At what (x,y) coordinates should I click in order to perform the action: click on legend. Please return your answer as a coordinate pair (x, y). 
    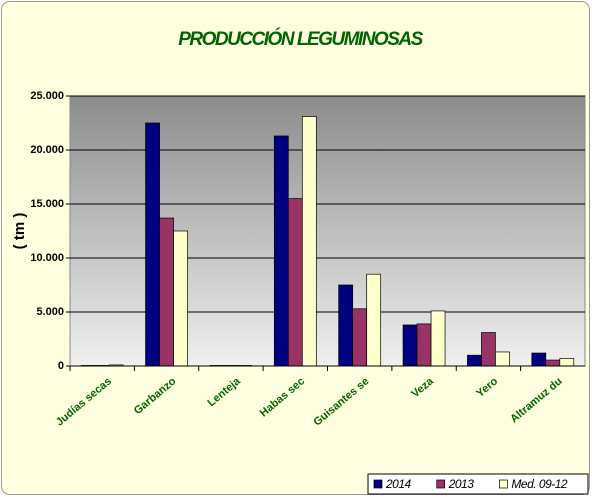
    Looking at the image, I should click on (478, 484).